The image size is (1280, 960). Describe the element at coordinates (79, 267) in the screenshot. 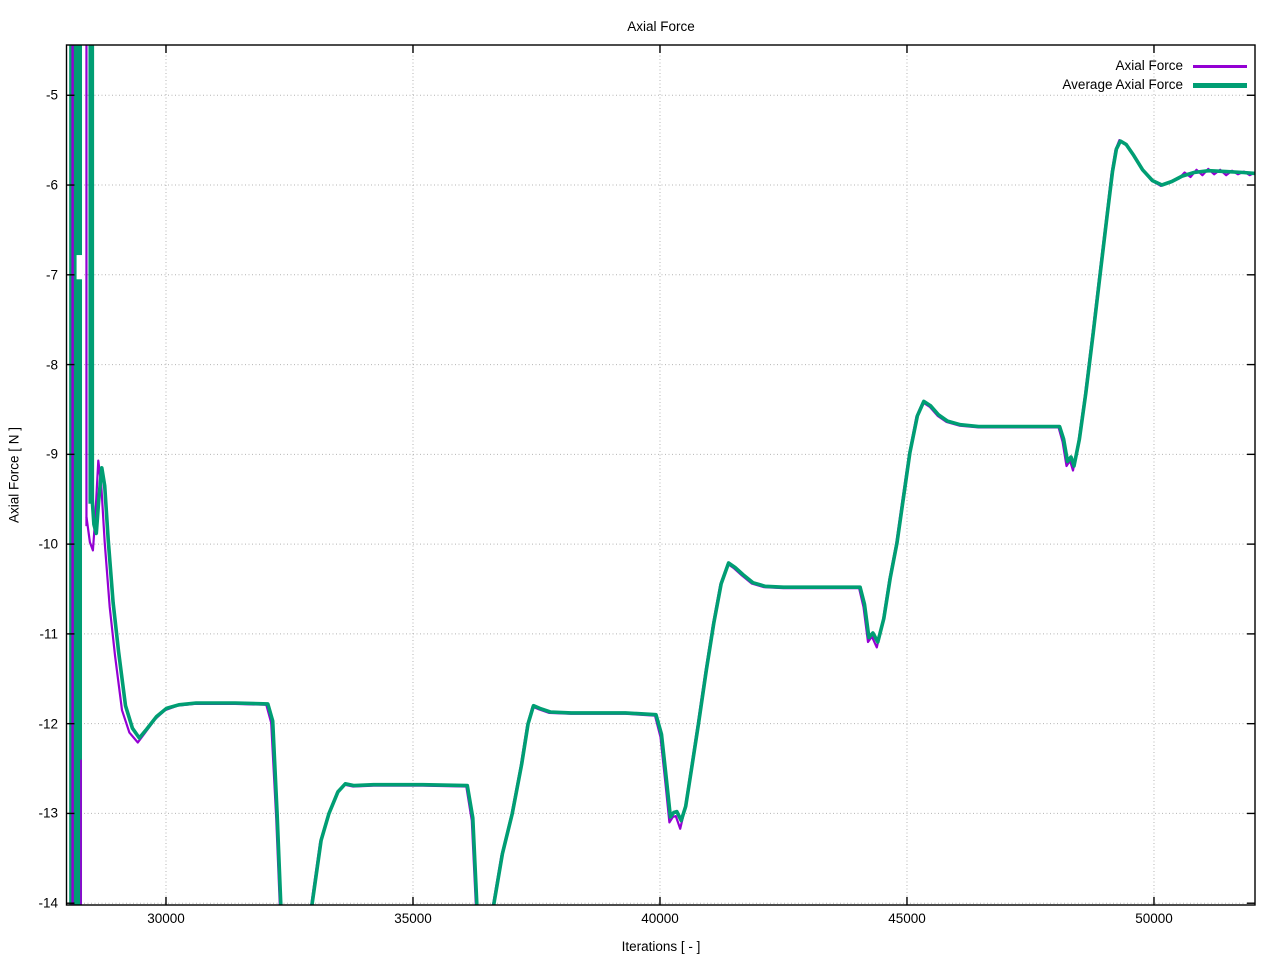

I see `startup-band-1-notch` at that location.